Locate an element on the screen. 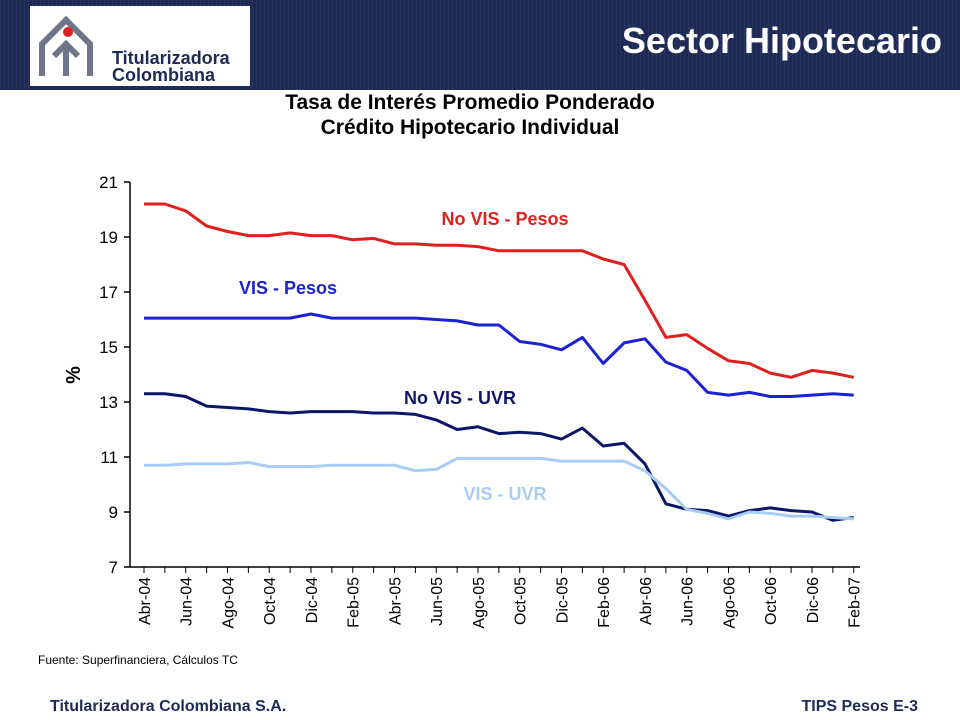  x-tick-label: Jun-06 is located at coordinates (688, 601).